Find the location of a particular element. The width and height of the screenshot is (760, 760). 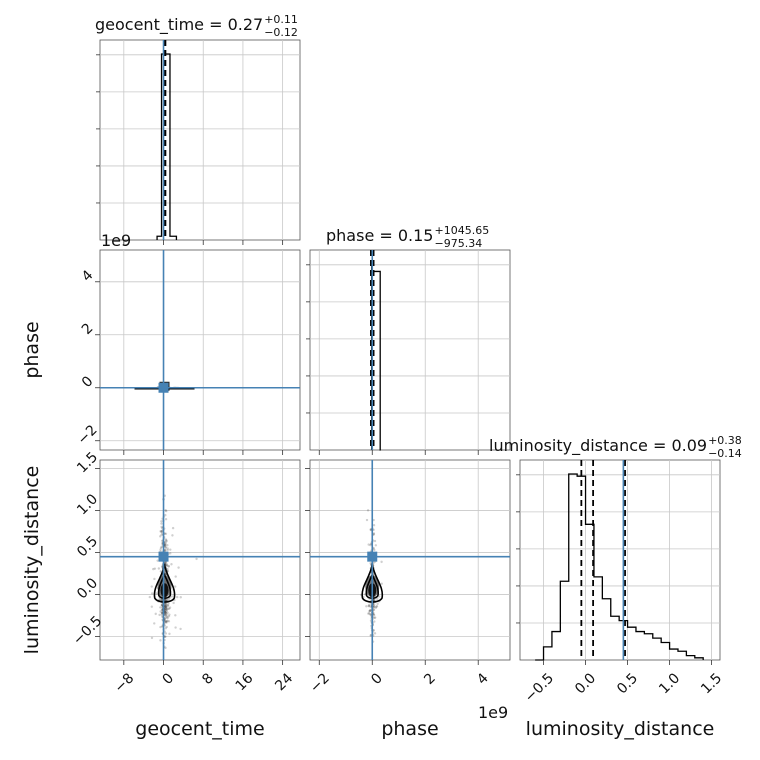

panel-luminosity_distance-vs-luminosity_distance is located at coordinates (620, 560).